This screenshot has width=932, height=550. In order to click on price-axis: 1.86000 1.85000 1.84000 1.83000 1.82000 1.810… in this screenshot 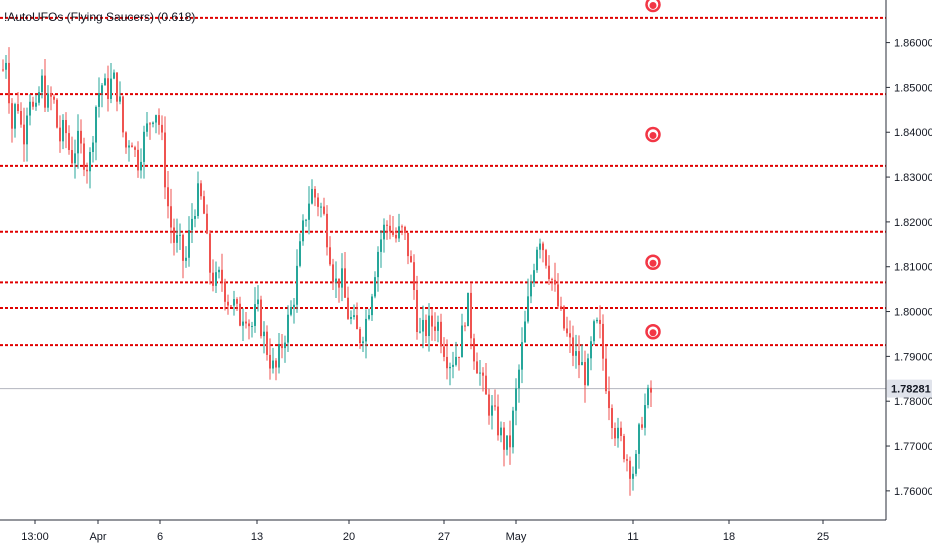, I will do `click(909, 268)`.